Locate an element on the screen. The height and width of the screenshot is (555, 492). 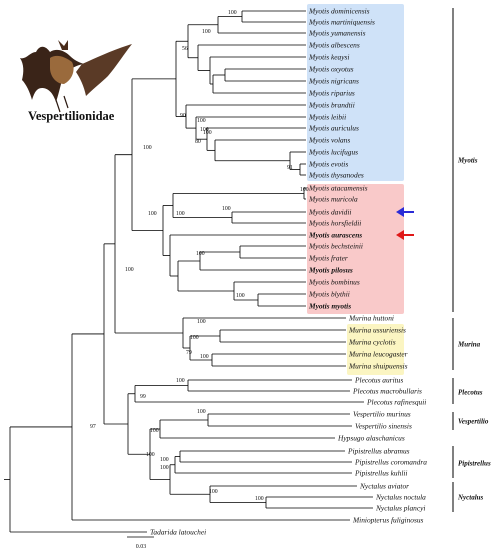
blue-arrow is located at coordinates (405, 212).